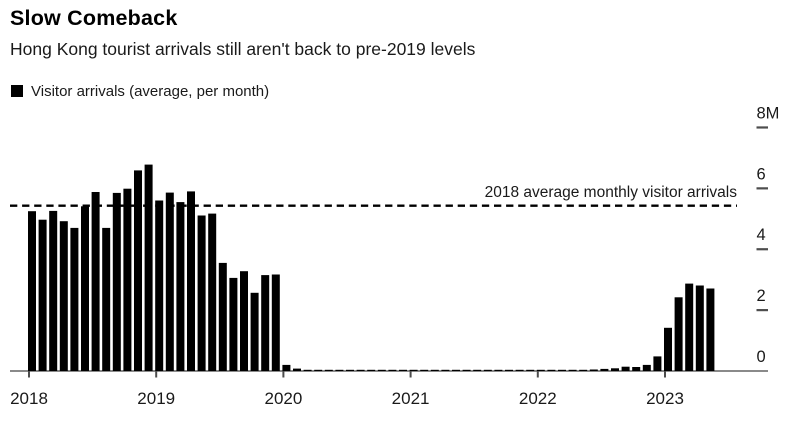 Image resolution: width=798 pixels, height=426 pixels. Describe the element at coordinates (156, 398) in the screenshot. I see `x-axis-year-label-2019: 2019` at that location.